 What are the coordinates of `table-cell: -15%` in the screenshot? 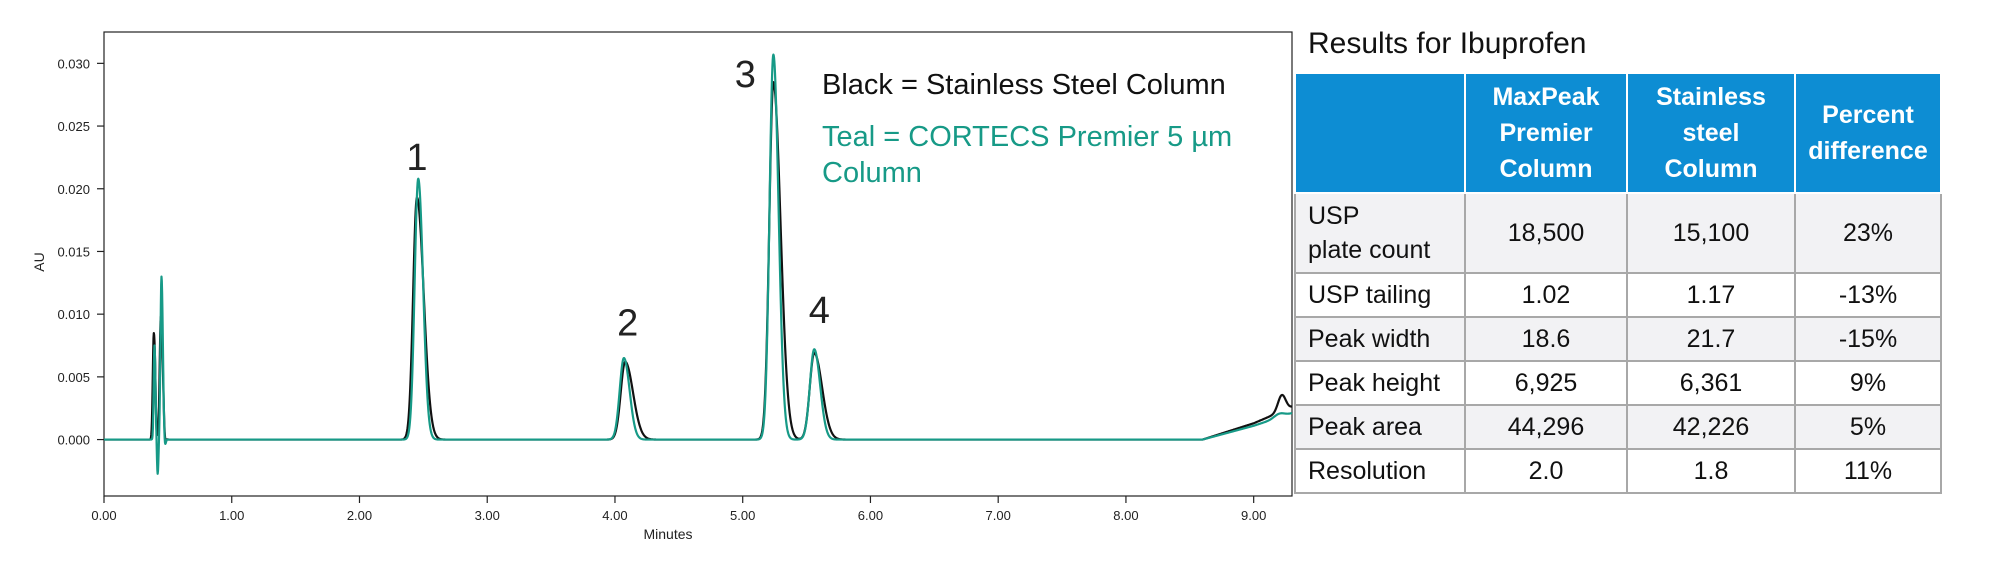 It's located at (1868, 339).